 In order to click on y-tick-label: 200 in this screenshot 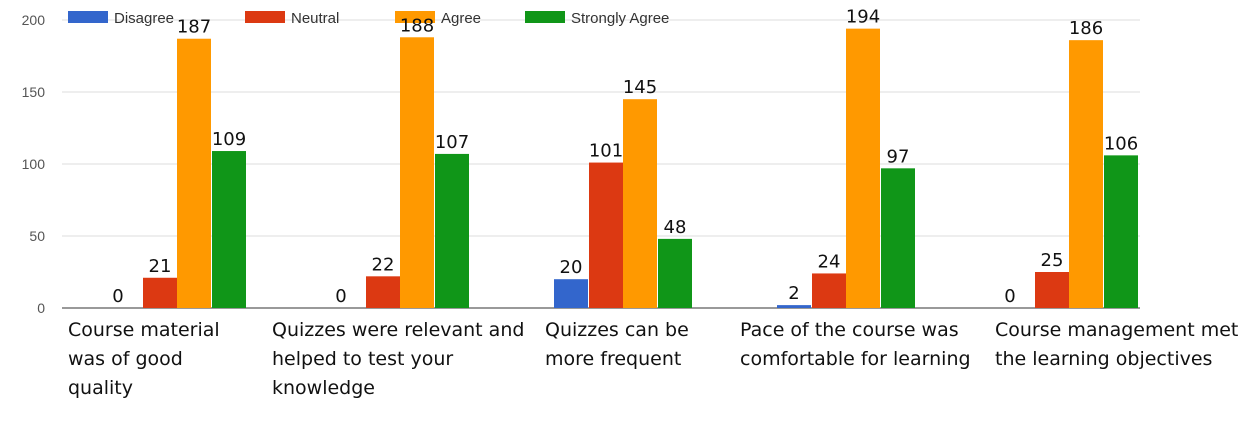, I will do `click(34, 20)`.